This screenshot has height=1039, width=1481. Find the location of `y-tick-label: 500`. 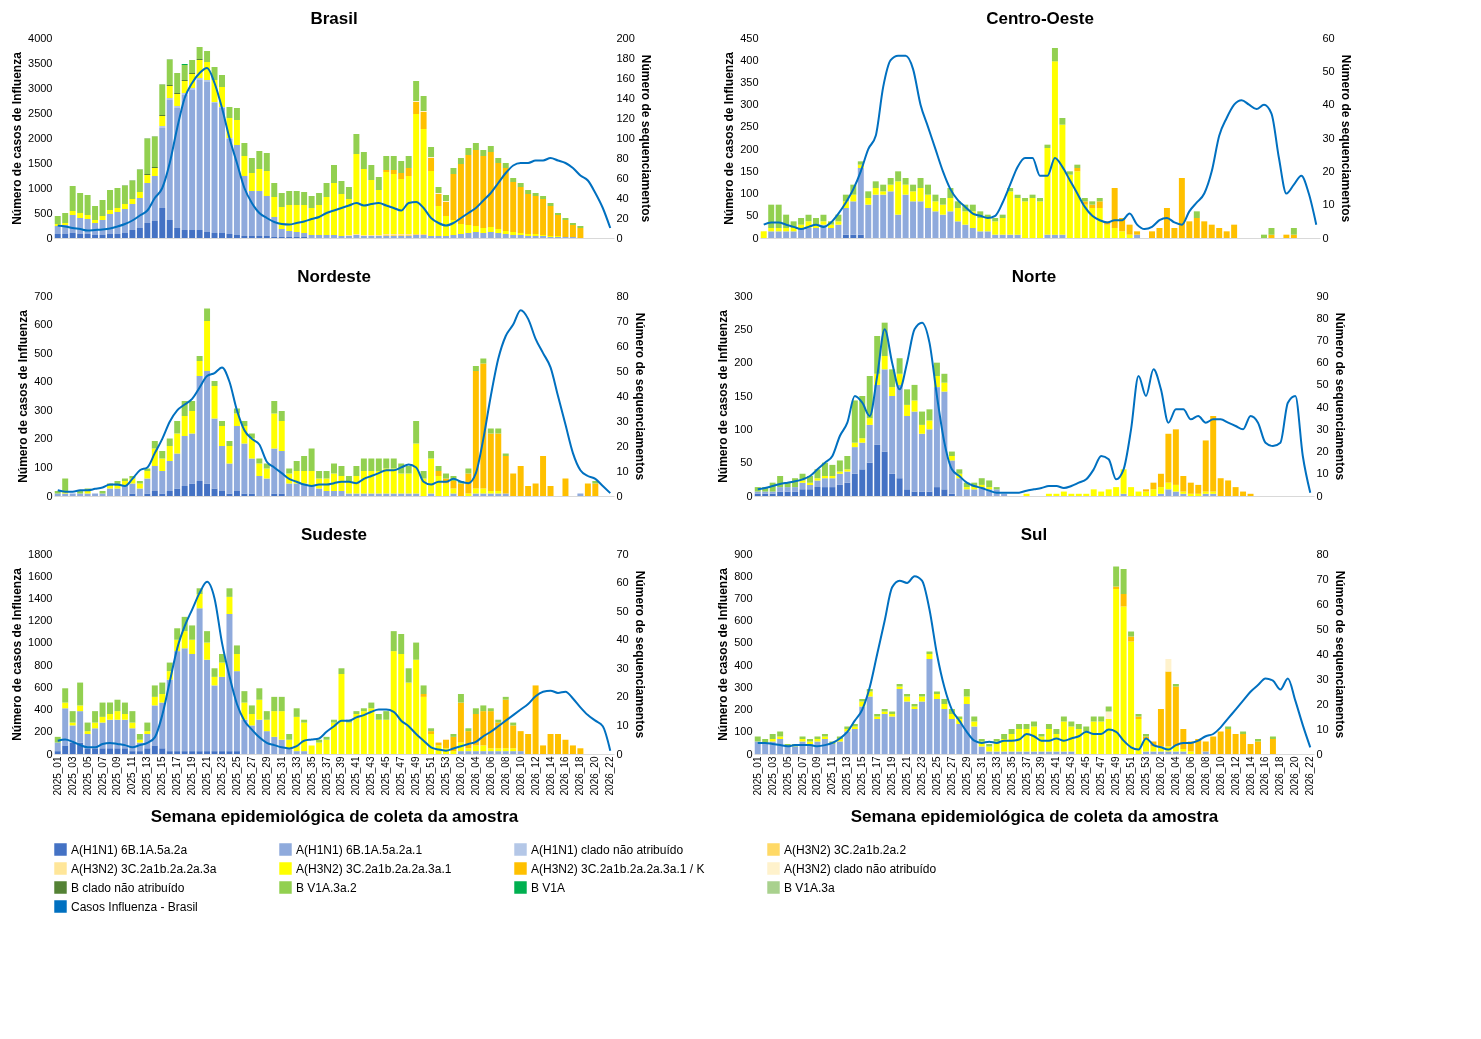

y-tick-label: 500 is located at coordinates (43, 352).